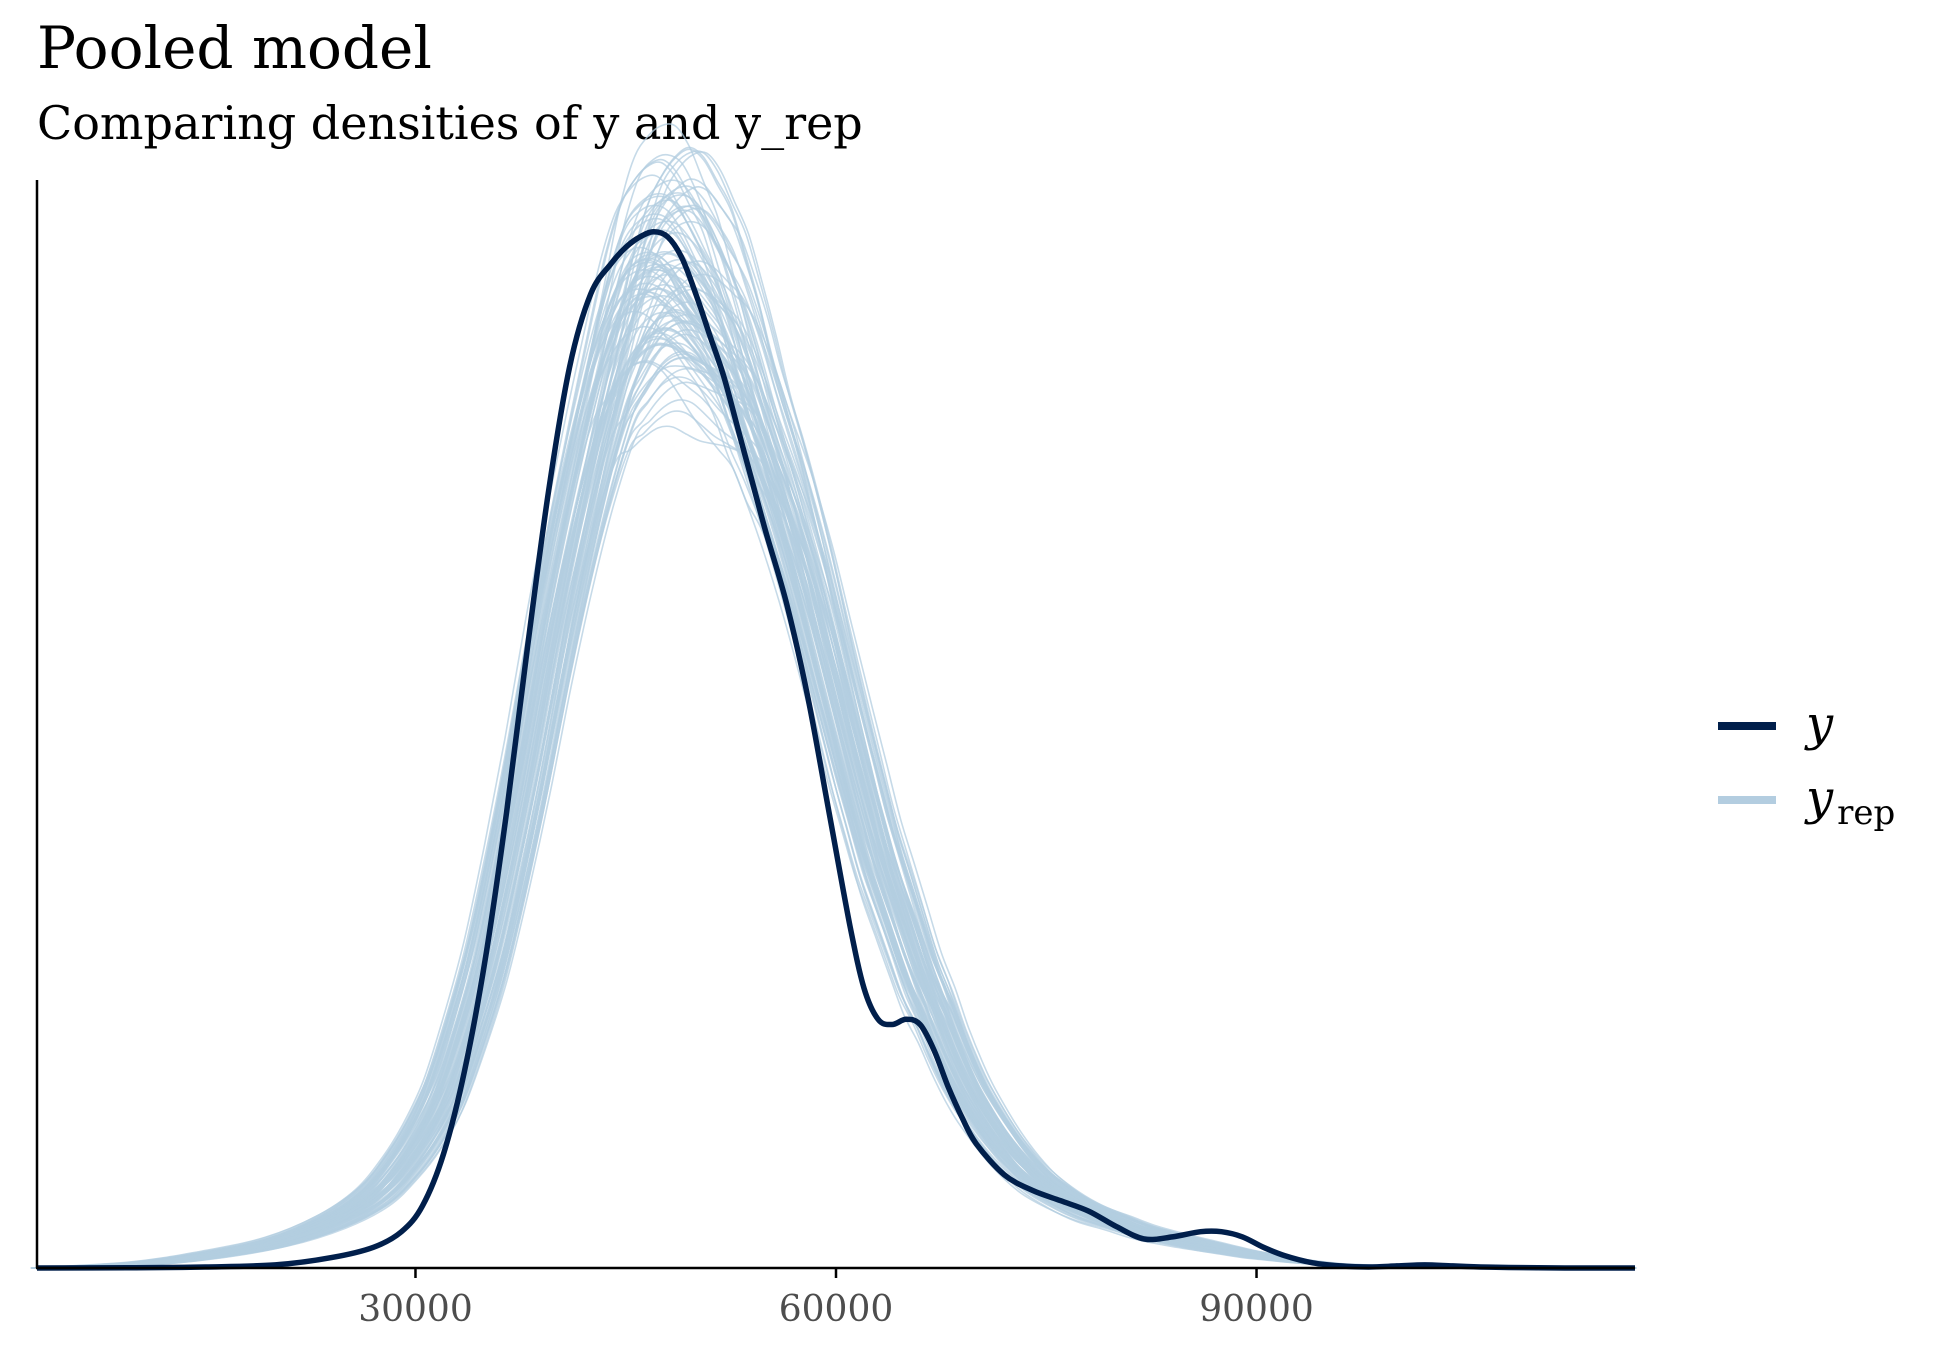  Describe the element at coordinates (1866, 813) in the screenshot. I see `legend-label-subscript: rep` at that location.